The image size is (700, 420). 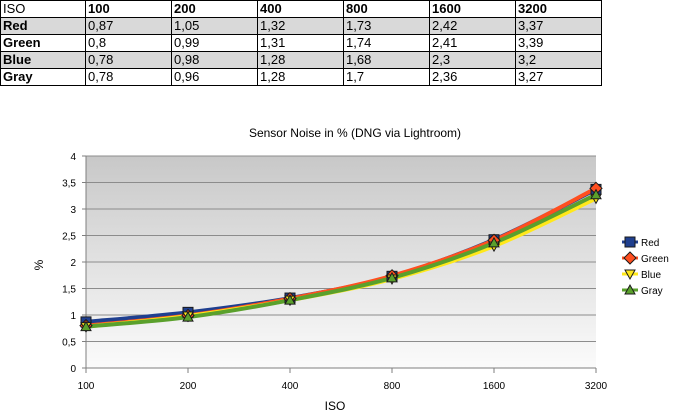 I want to click on legend-label-red: Red, so click(x=650, y=243).